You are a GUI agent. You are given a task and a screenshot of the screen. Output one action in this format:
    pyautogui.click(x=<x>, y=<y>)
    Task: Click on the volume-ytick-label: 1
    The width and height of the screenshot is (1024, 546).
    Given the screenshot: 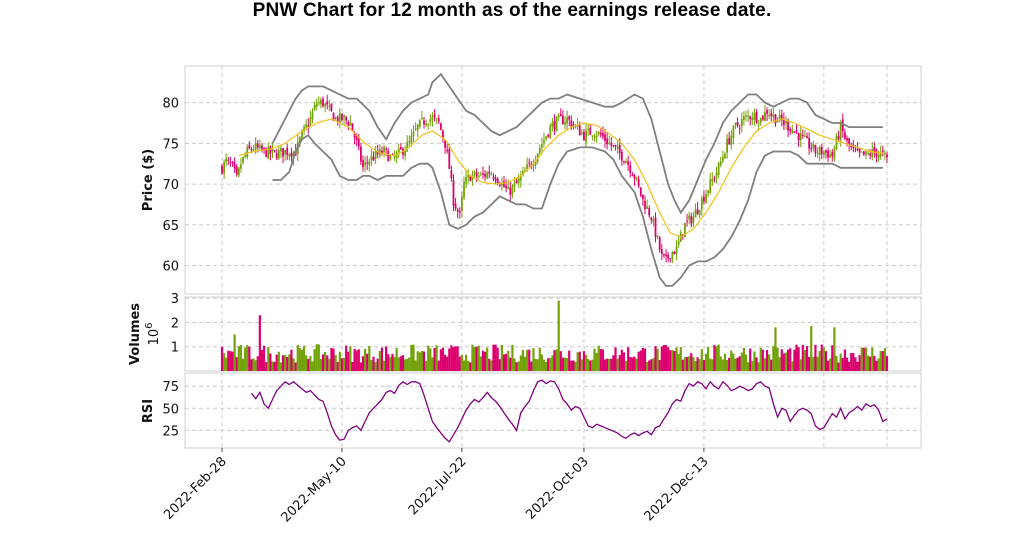 What is the action you would take?
    pyautogui.click(x=175, y=348)
    